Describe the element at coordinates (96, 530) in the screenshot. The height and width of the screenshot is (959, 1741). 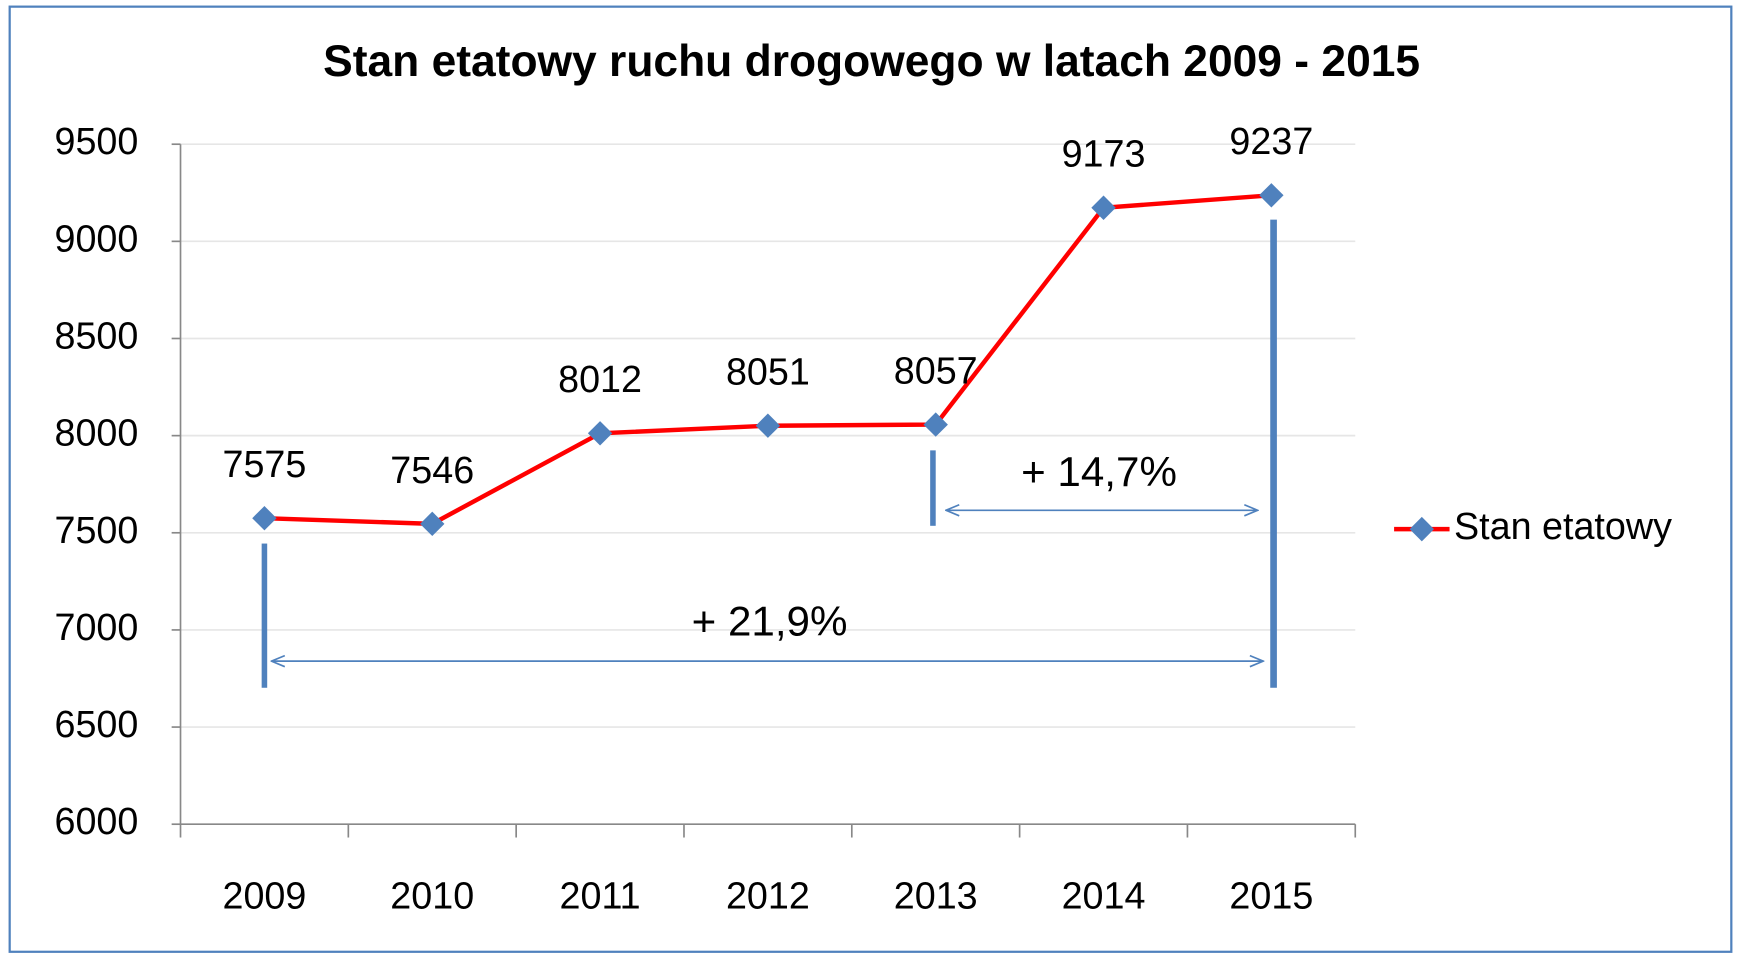
I see `y-tick-label: 7500` at that location.